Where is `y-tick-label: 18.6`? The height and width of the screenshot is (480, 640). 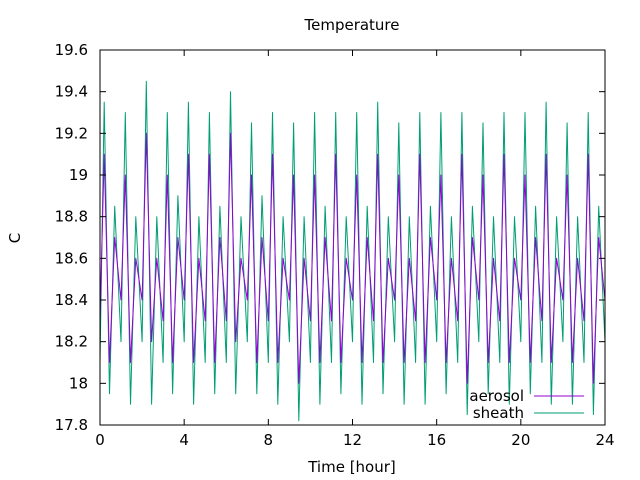 y-tick-label: 18.6 is located at coordinates (71, 258).